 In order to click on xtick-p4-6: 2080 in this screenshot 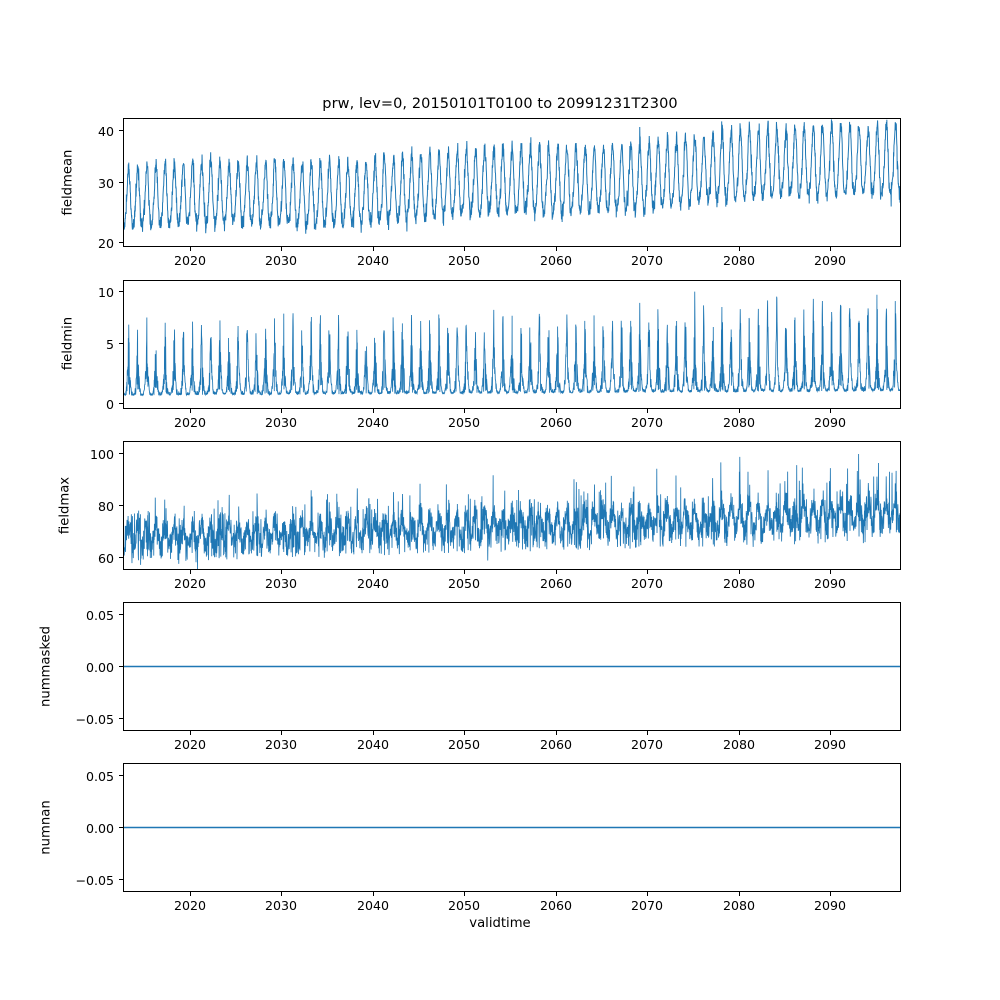, I will do `click(739, 905)`.